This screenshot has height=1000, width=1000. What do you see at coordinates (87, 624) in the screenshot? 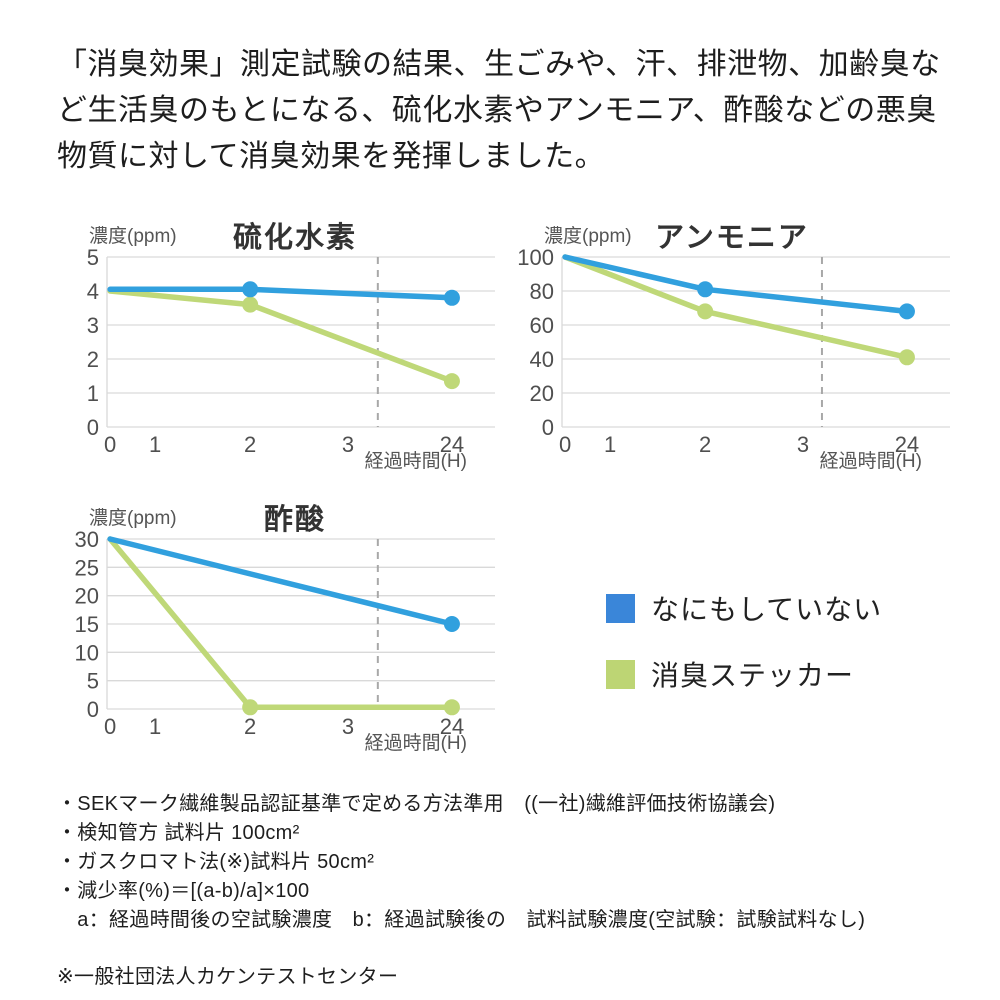
I see `y-tick-label: 15` at bounding box center [87, 624].